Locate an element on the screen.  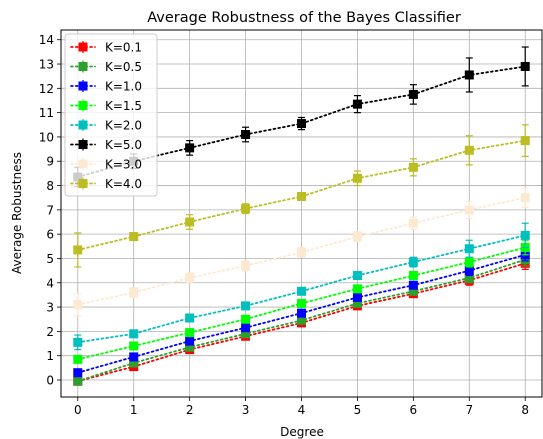
x-axis-label: Degree is located at coordinates (302, 432).